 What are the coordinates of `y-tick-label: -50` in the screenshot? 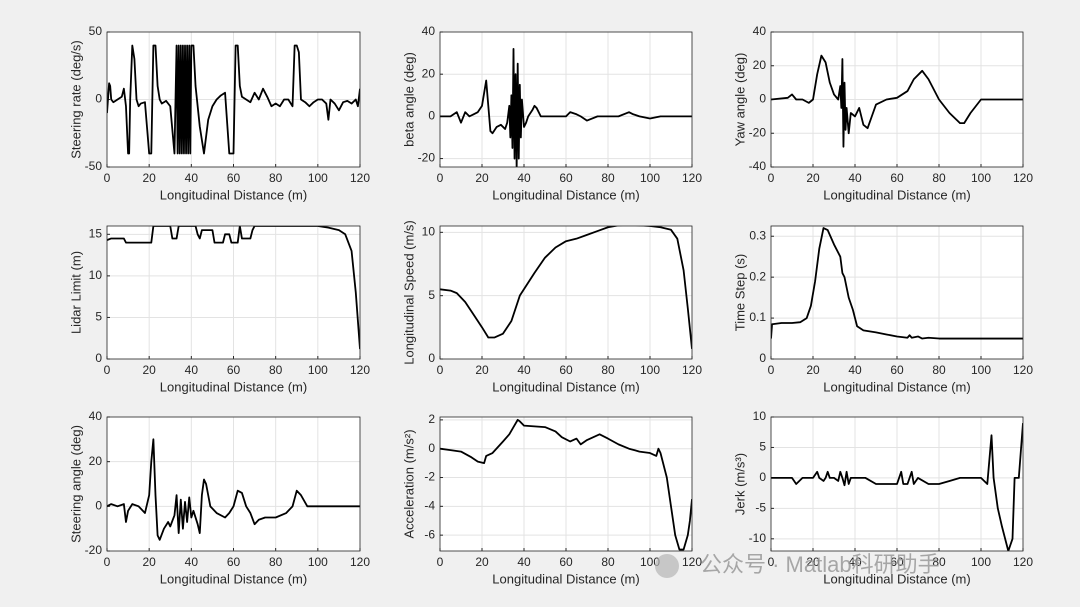 It's located at (94, 166).